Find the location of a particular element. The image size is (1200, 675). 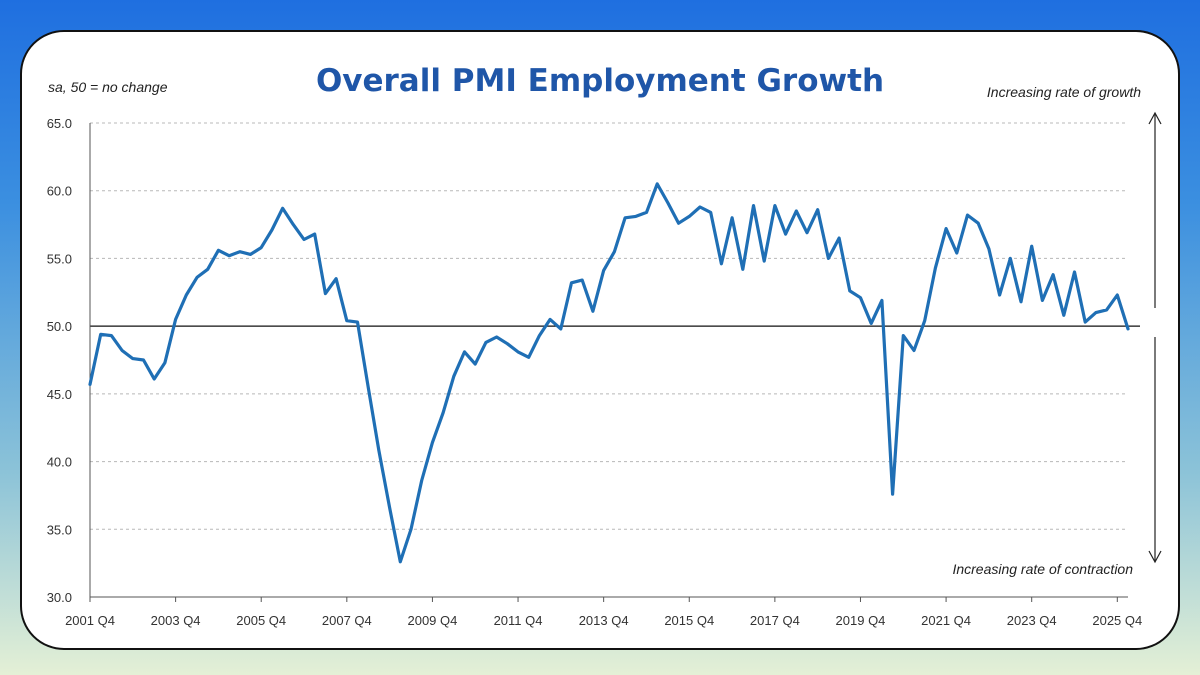

y-tick-label: 35.0 is located at coordinates (59, 529).